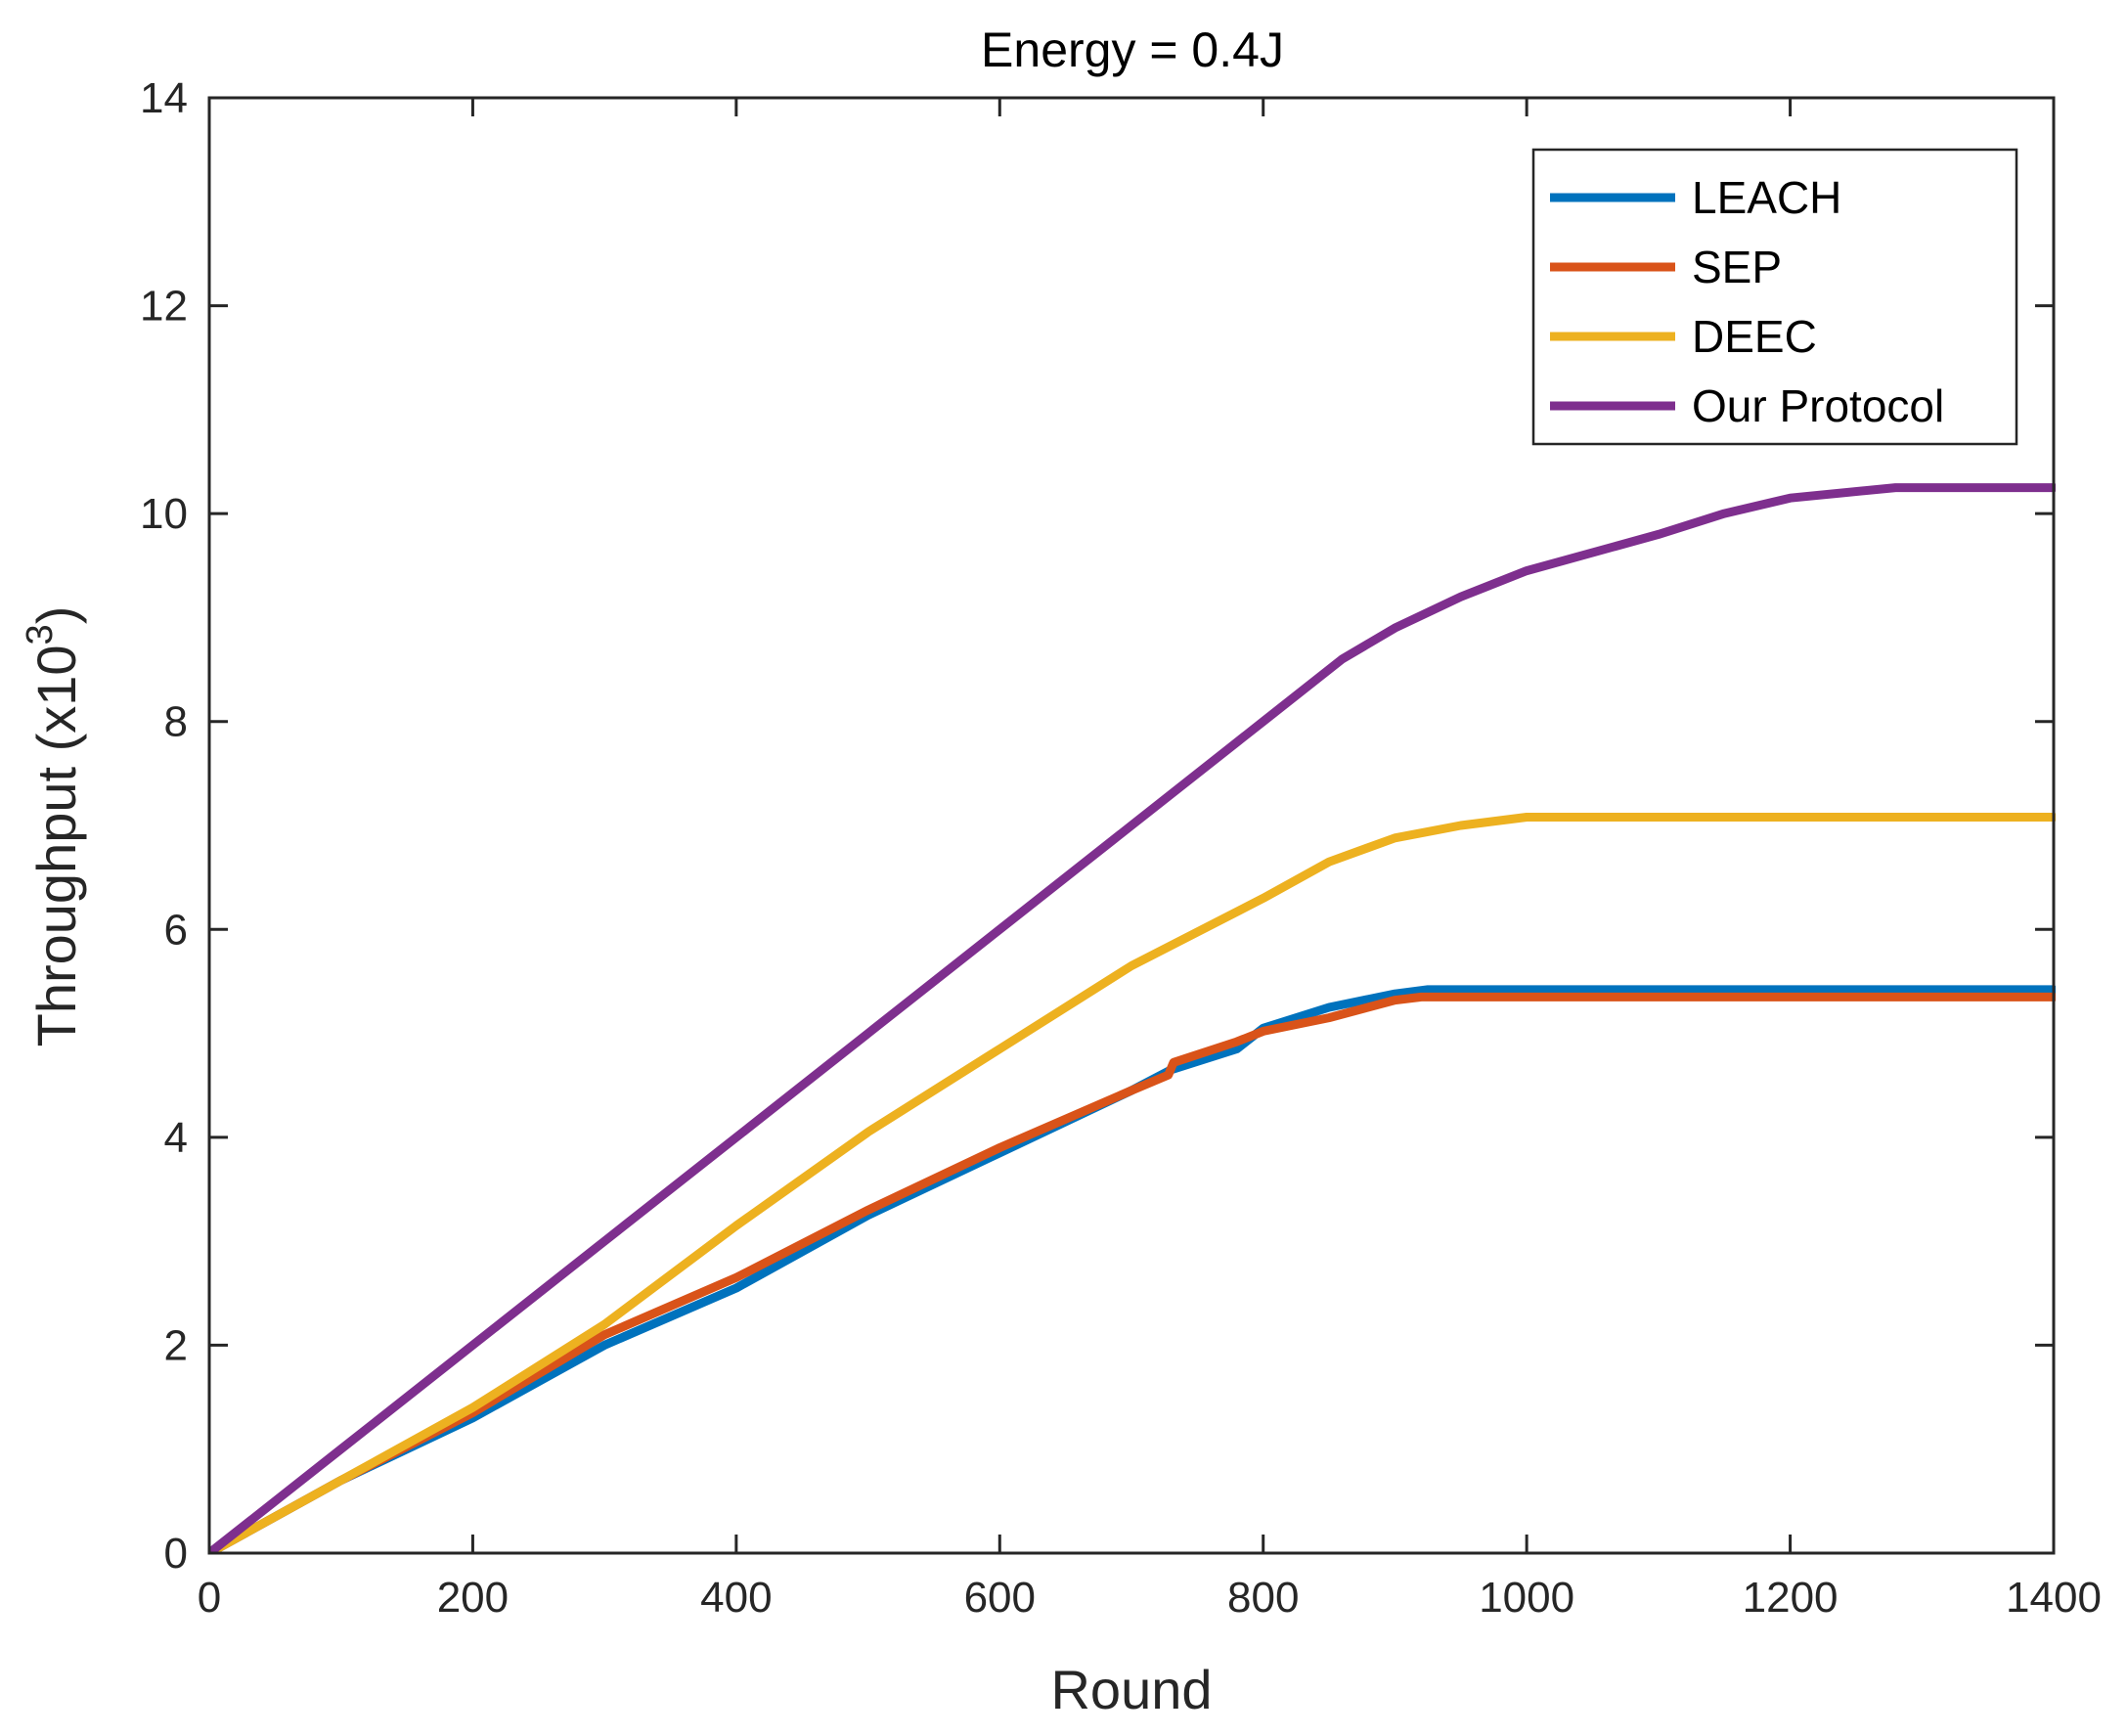 This screenshot has height=1736, width=2127. What do you see at coordinates (176, 1554) in the screenshot?
I see `y-tick-label: 0` at bounding box center [176, 1554].